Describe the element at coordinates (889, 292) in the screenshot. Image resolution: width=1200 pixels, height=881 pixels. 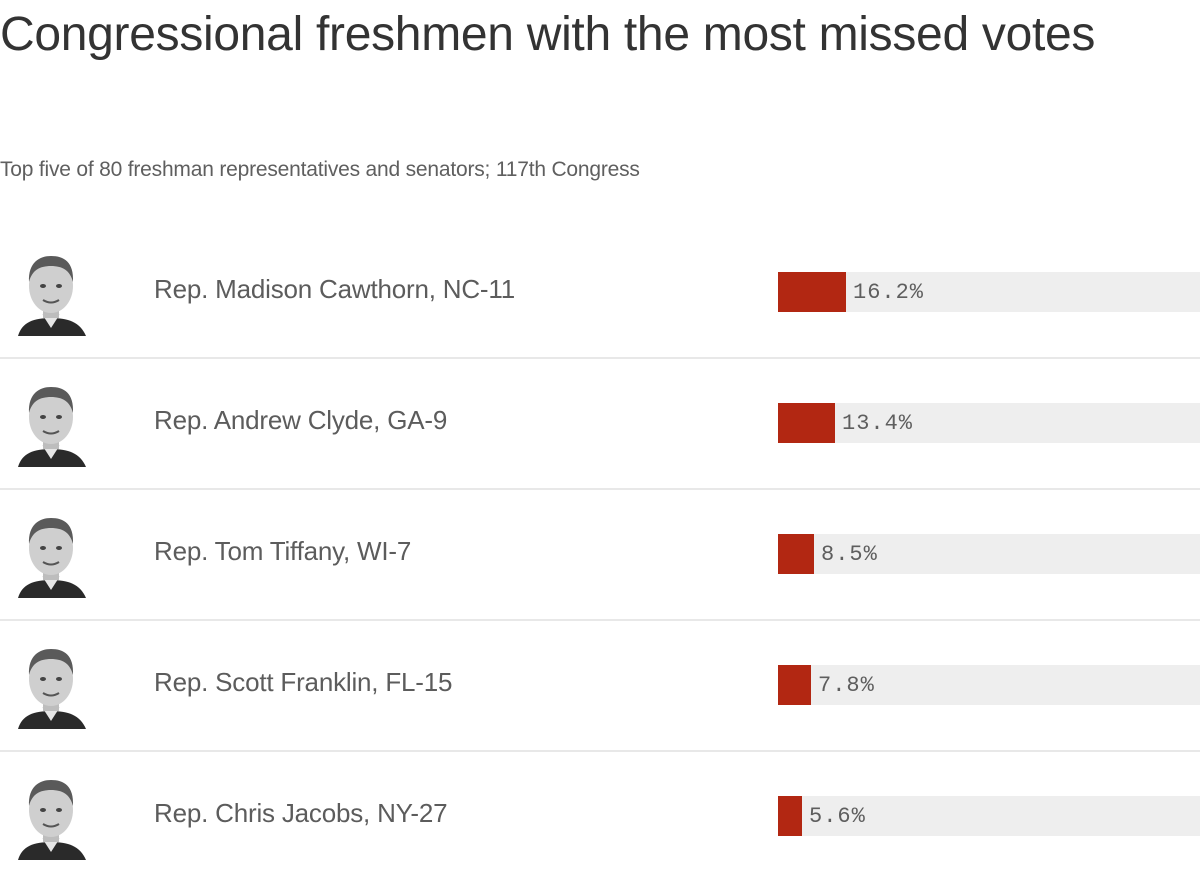
I see `bar-value-label: 16.2%` at that location.